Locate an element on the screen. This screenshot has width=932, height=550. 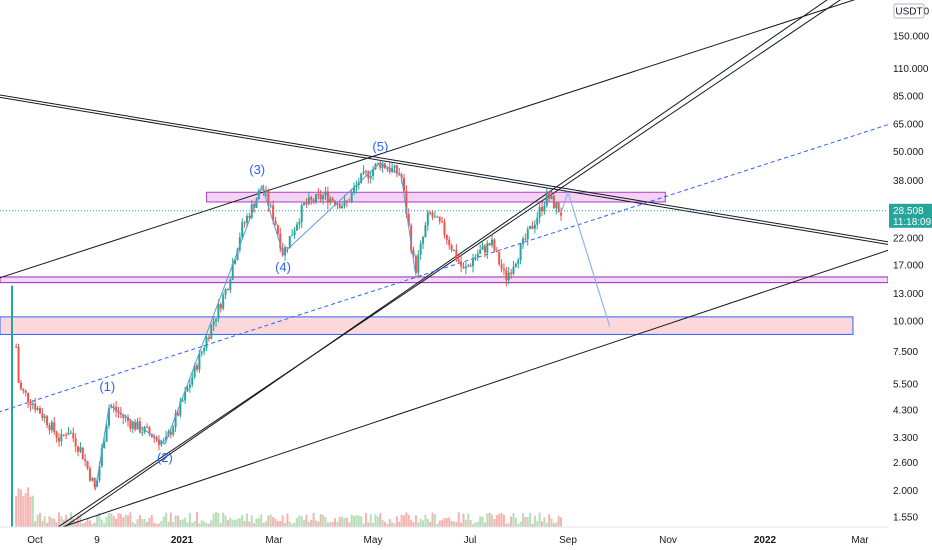
wave-label: (2) is located at coordinates (165, 457).